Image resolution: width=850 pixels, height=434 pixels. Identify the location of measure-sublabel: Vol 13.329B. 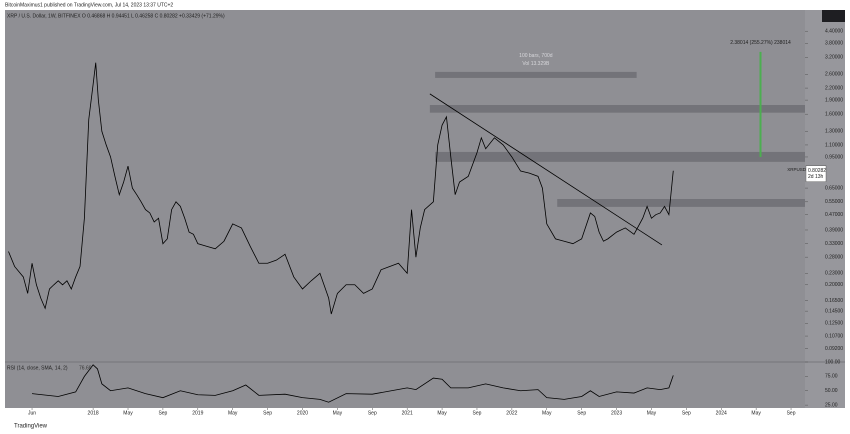
(536, 64).